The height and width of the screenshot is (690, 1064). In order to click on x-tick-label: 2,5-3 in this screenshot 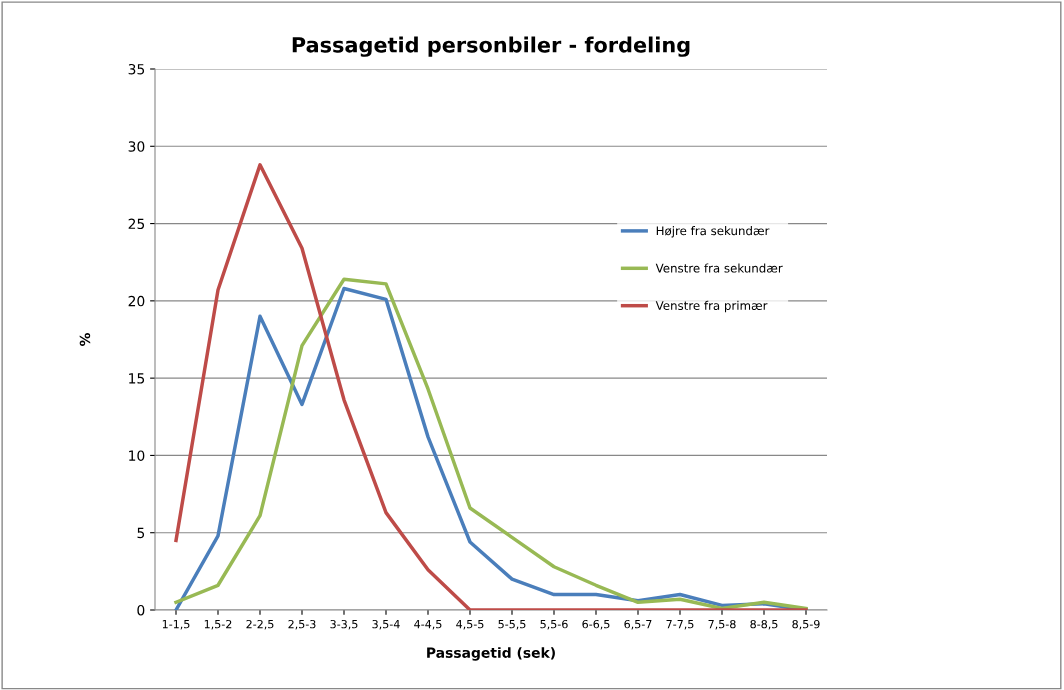, I will do `click(302, 624)`.